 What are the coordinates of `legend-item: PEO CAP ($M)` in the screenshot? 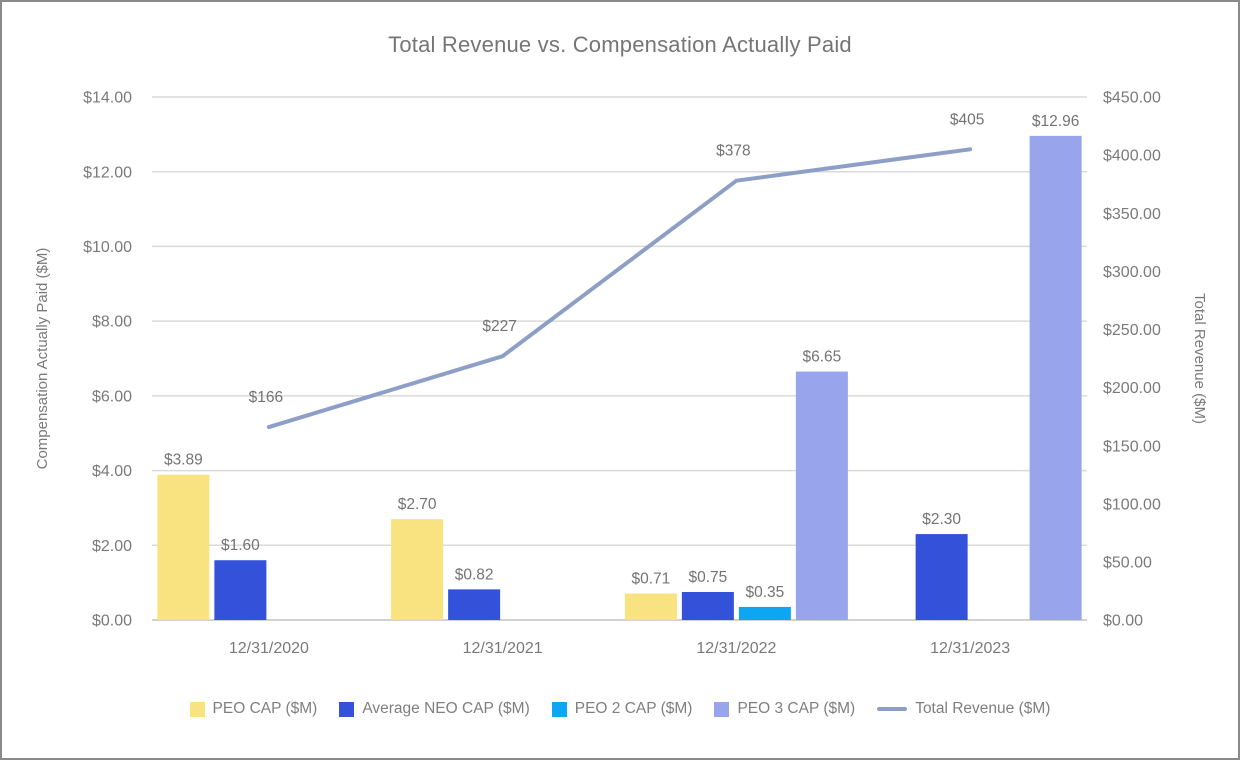 It's located at (253, 709).